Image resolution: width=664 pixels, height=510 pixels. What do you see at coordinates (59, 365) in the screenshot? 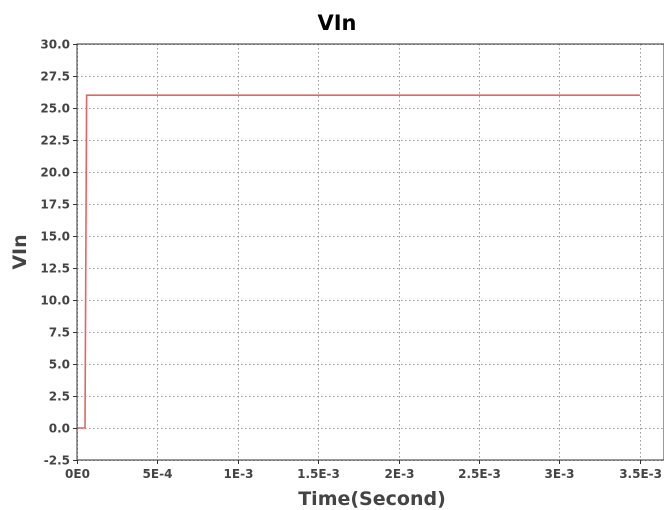
I see `y-tick-label: 5.0` at bounding box center [59, 365].